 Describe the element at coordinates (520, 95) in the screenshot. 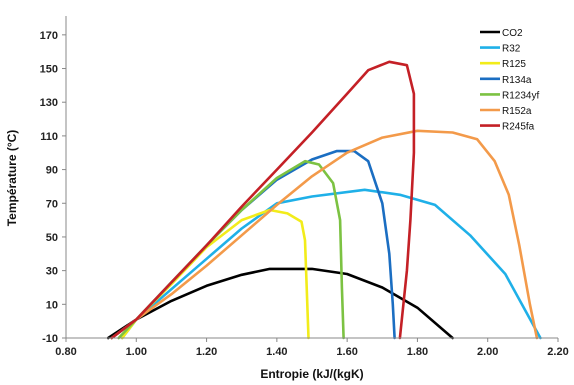

I see `legend-label-r1234yf: R1234yf` at that location.